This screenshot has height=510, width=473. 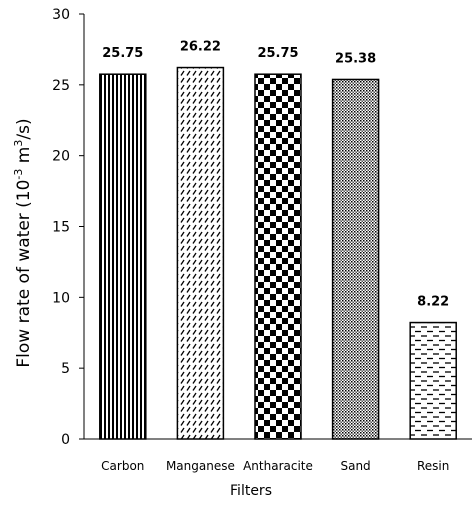 What do you see at coordinates (278, 466) in the screenshot?
I see `x-tick-label-antharacite: Antharacite` at bounding box center [278, 466].